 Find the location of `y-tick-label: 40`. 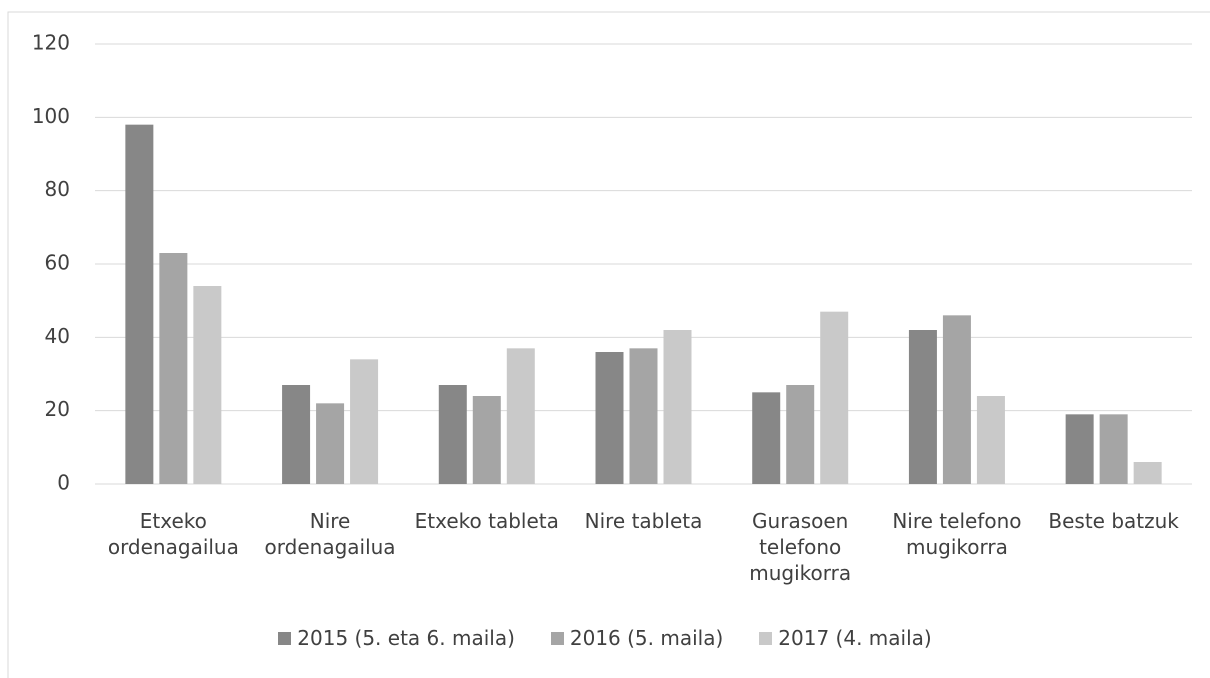

y-tick-label: 40 is located at coordinates (57, 336).